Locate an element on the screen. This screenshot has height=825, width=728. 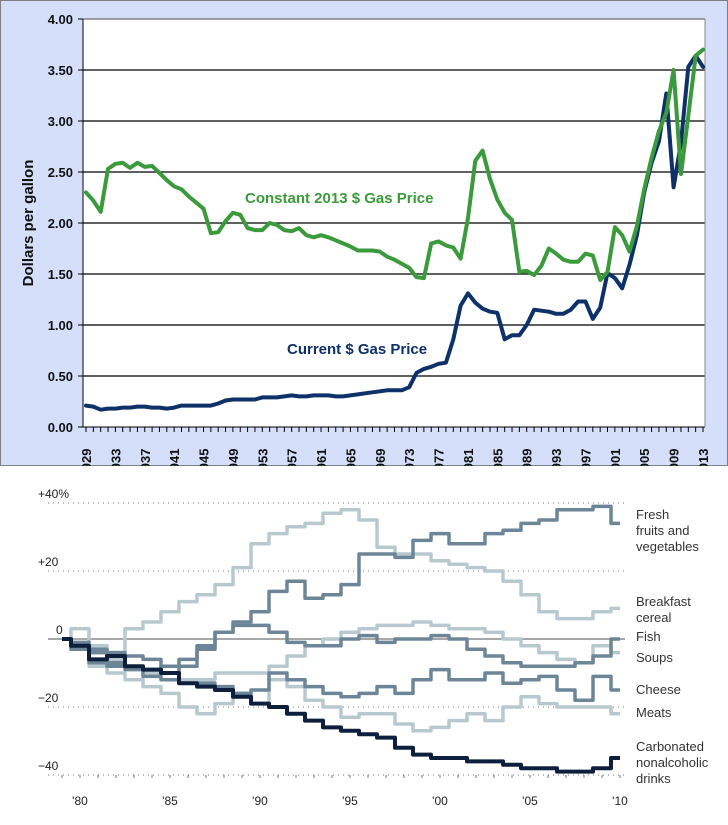
x-tick-label: 1981 is located at coordinates (468, 457).